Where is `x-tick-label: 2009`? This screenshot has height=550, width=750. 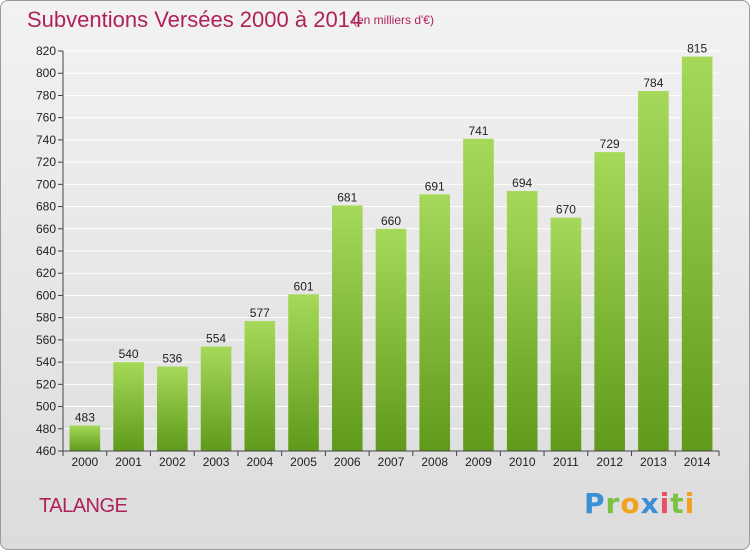 x-tick-label: 2009 is located at coordinates (478, 462).